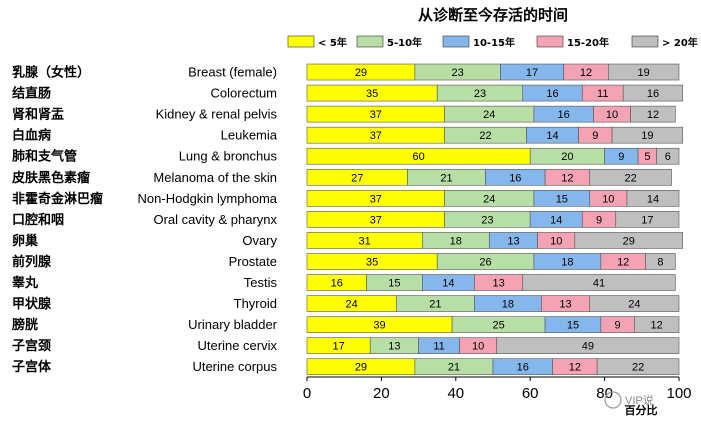 The height and width of the screenshot is (427, 701). What do you see at coordinates (493, 15) in the screenshot?
I see `chart-title: 从诊断至今存活的时间` at bounding box center [493, 15].